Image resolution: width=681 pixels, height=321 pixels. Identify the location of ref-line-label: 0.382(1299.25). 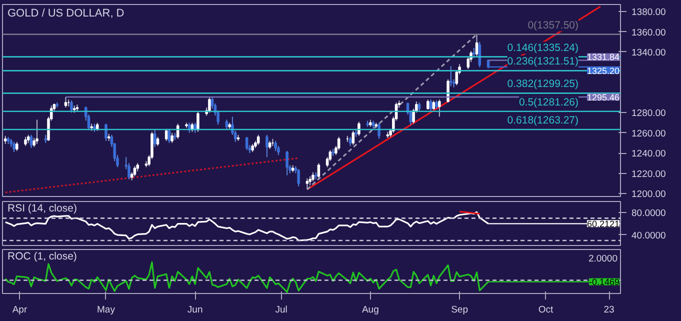
(543, 84).